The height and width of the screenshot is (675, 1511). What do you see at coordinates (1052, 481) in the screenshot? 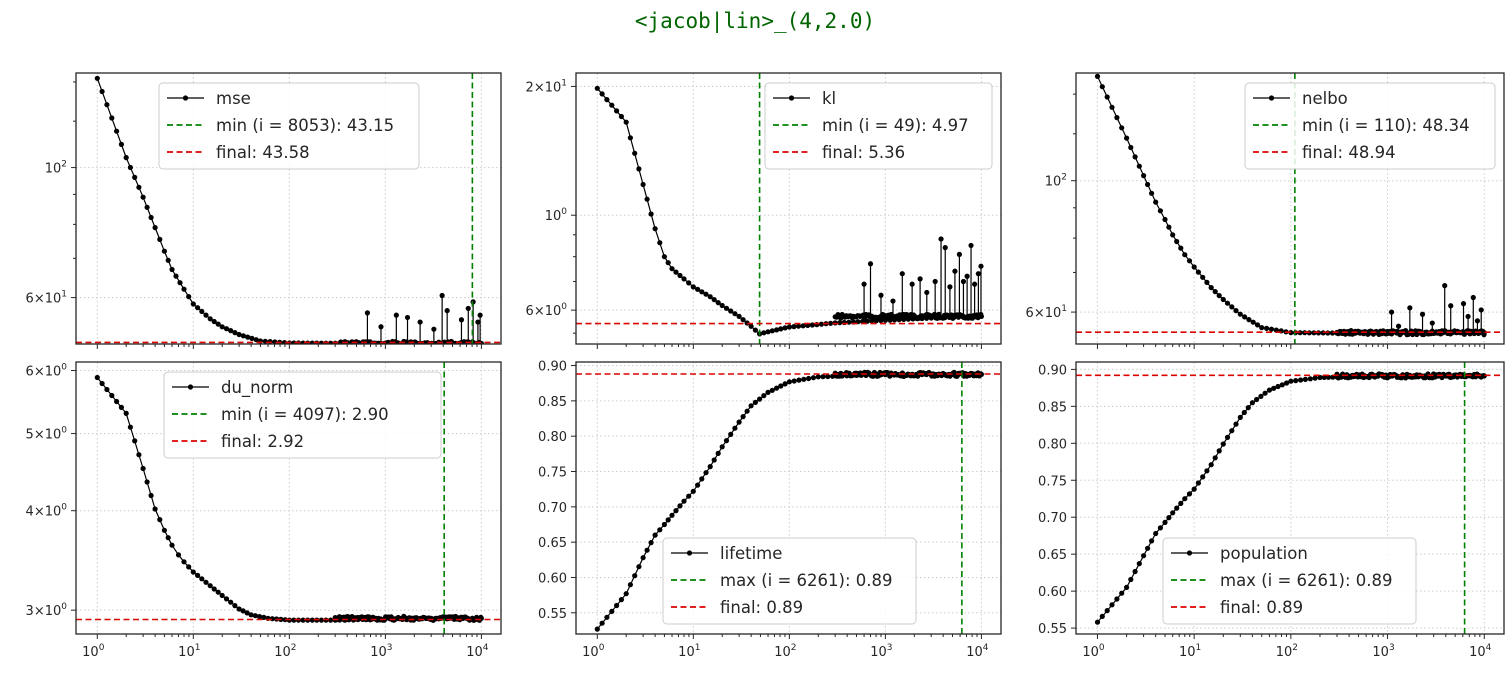
I see `y-tick-label: 0.75` at bounding box center [1052, 481].